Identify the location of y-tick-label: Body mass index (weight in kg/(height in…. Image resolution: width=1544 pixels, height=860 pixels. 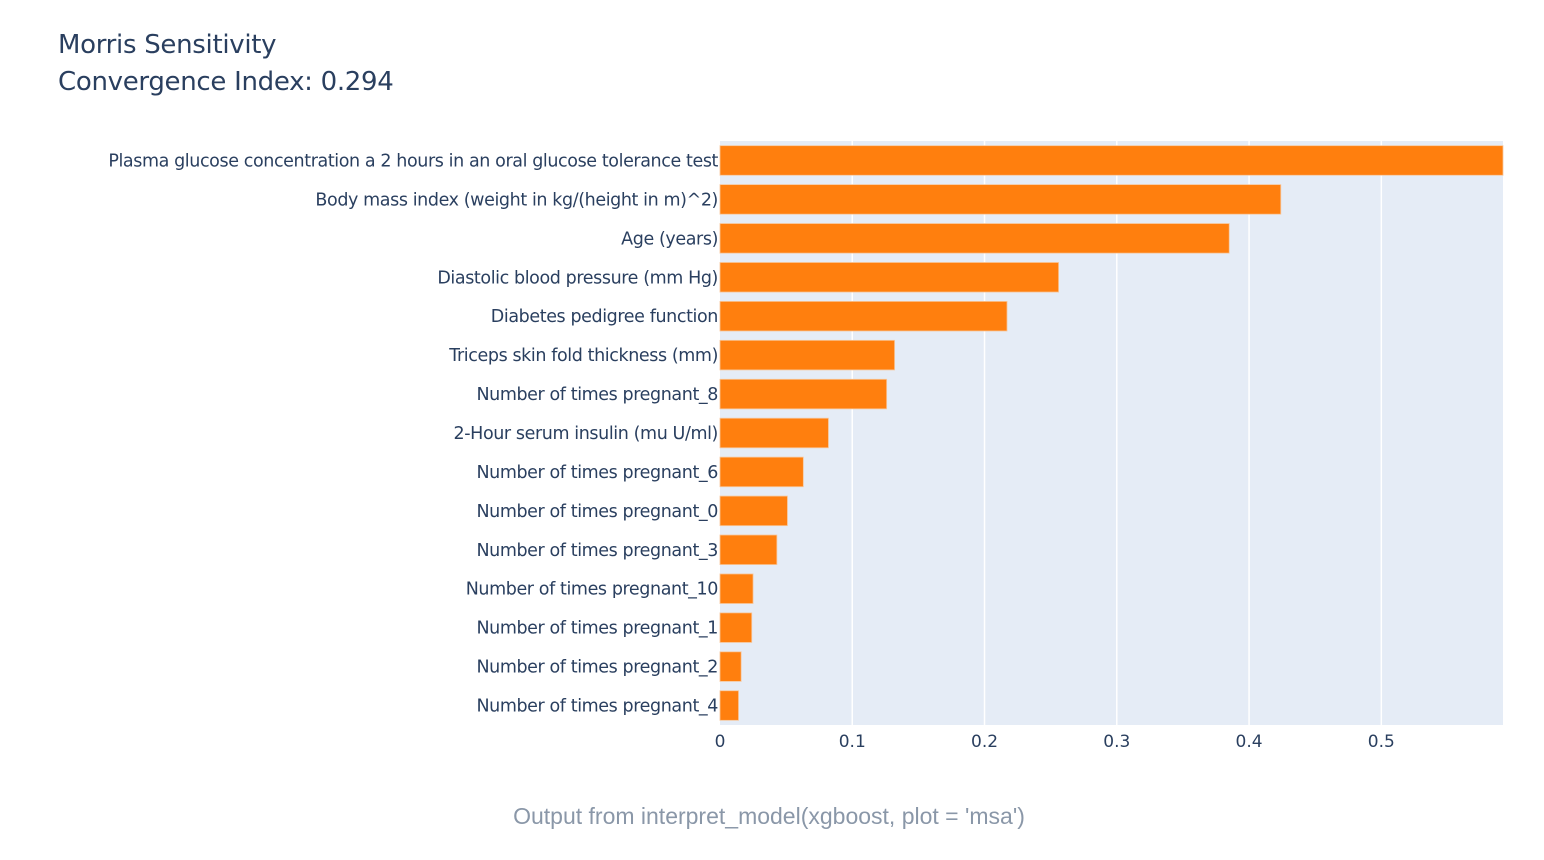
(516, 200).